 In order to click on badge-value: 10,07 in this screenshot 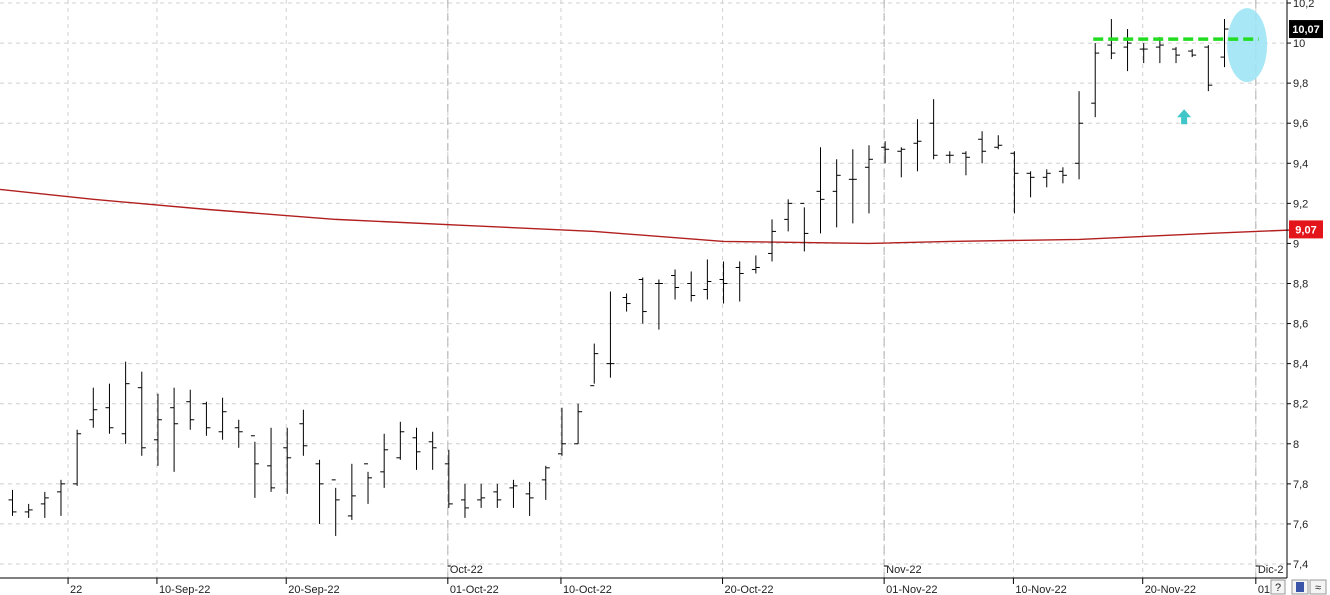, I will do `click(1306, 30)`.